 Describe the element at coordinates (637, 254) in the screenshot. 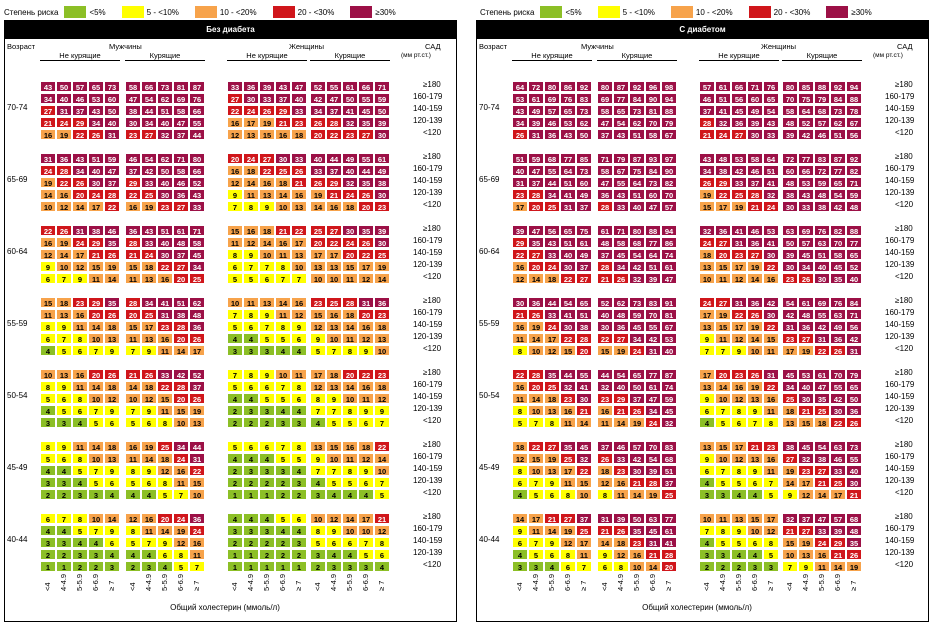

I see `risk-cell: 54` at that location.